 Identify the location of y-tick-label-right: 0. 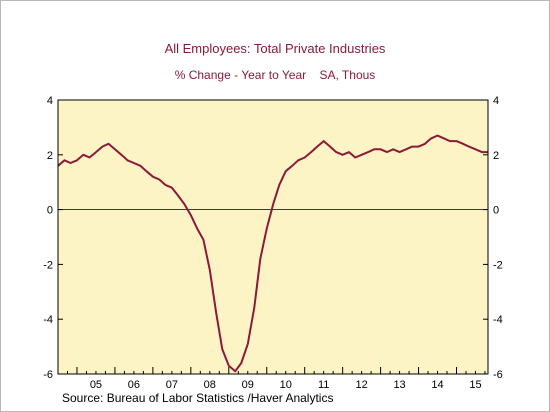
(496, 211).